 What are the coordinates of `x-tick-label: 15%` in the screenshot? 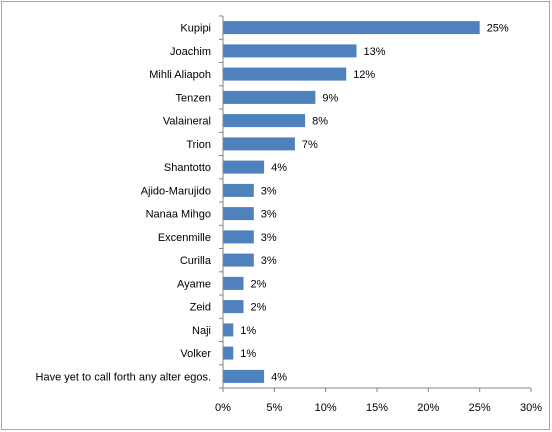 It's located at (377, 408).